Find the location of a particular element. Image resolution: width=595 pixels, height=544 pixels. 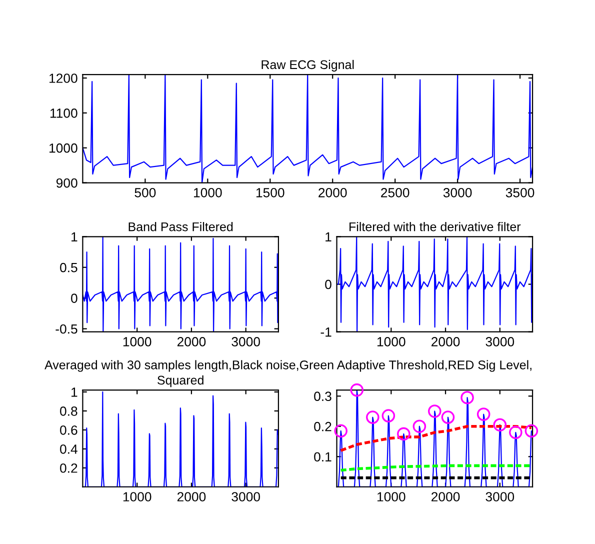

x-tick-label: 500 is located at coordinates (145, 193).